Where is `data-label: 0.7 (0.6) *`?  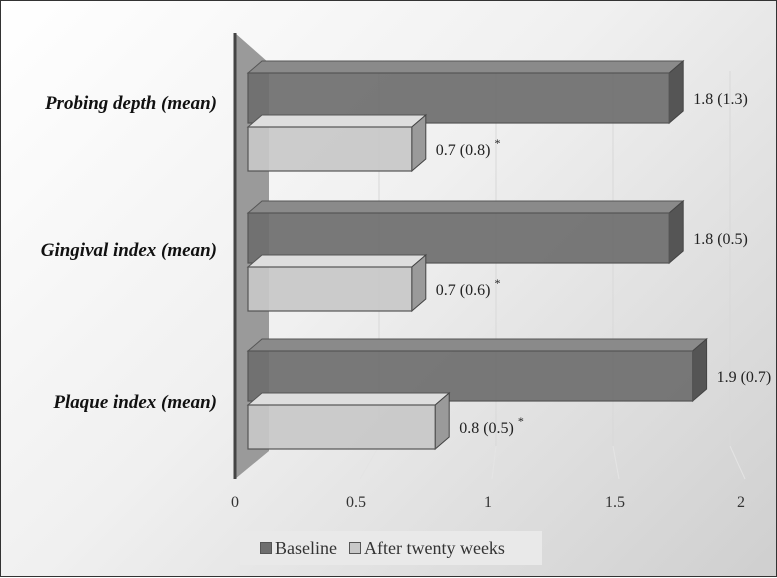 data-label: 0.7 (0.6) * is located at coordinates (468, 287).